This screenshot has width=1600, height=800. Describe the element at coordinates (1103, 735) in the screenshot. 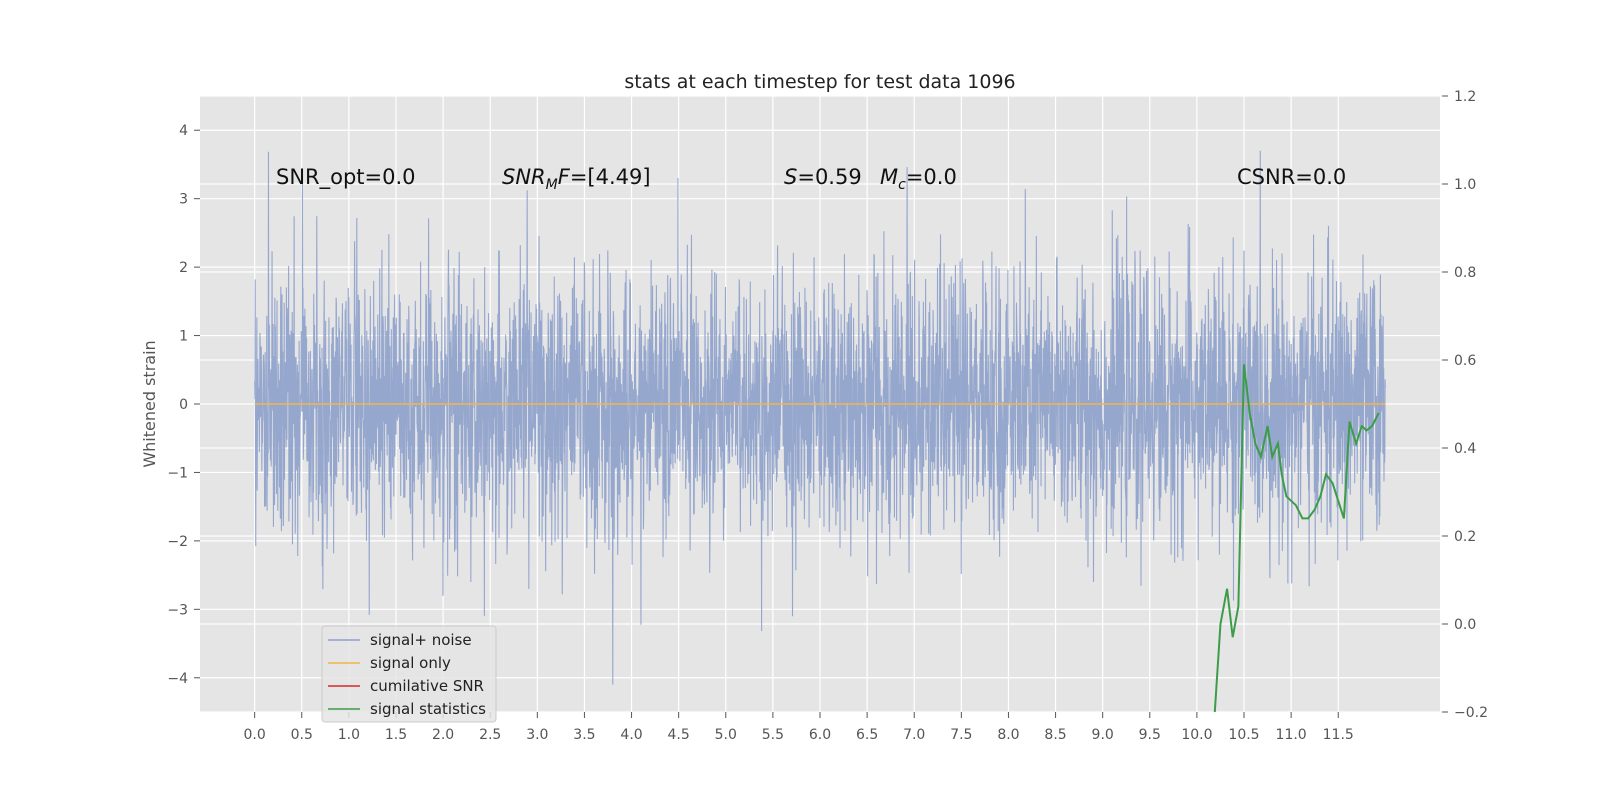

I see `tick-label-x-18: 9.0` at that location.